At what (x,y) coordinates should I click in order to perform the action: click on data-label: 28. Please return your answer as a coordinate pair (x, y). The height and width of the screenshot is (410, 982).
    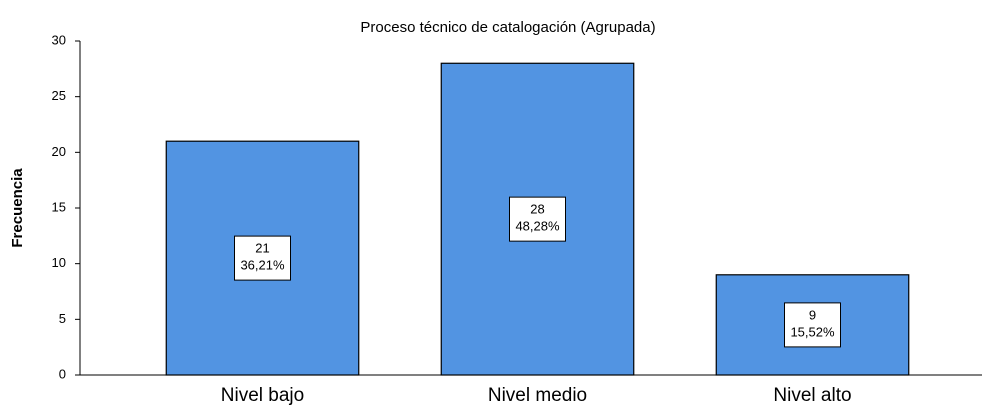
    Looking at the image, I should click on (537, 209).